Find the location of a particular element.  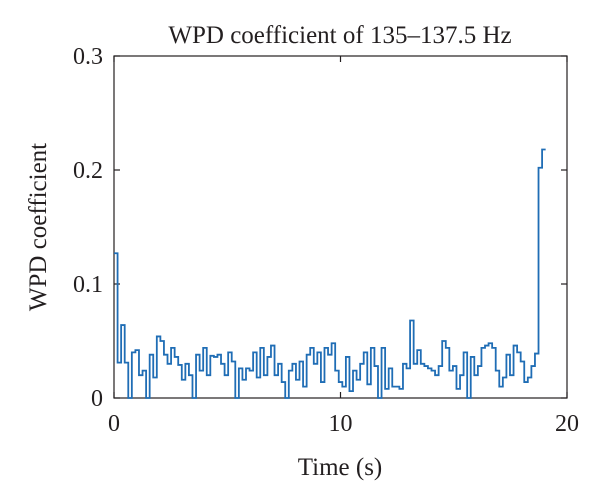

x-tick-label: 10 is located at coordinates (341, 424).